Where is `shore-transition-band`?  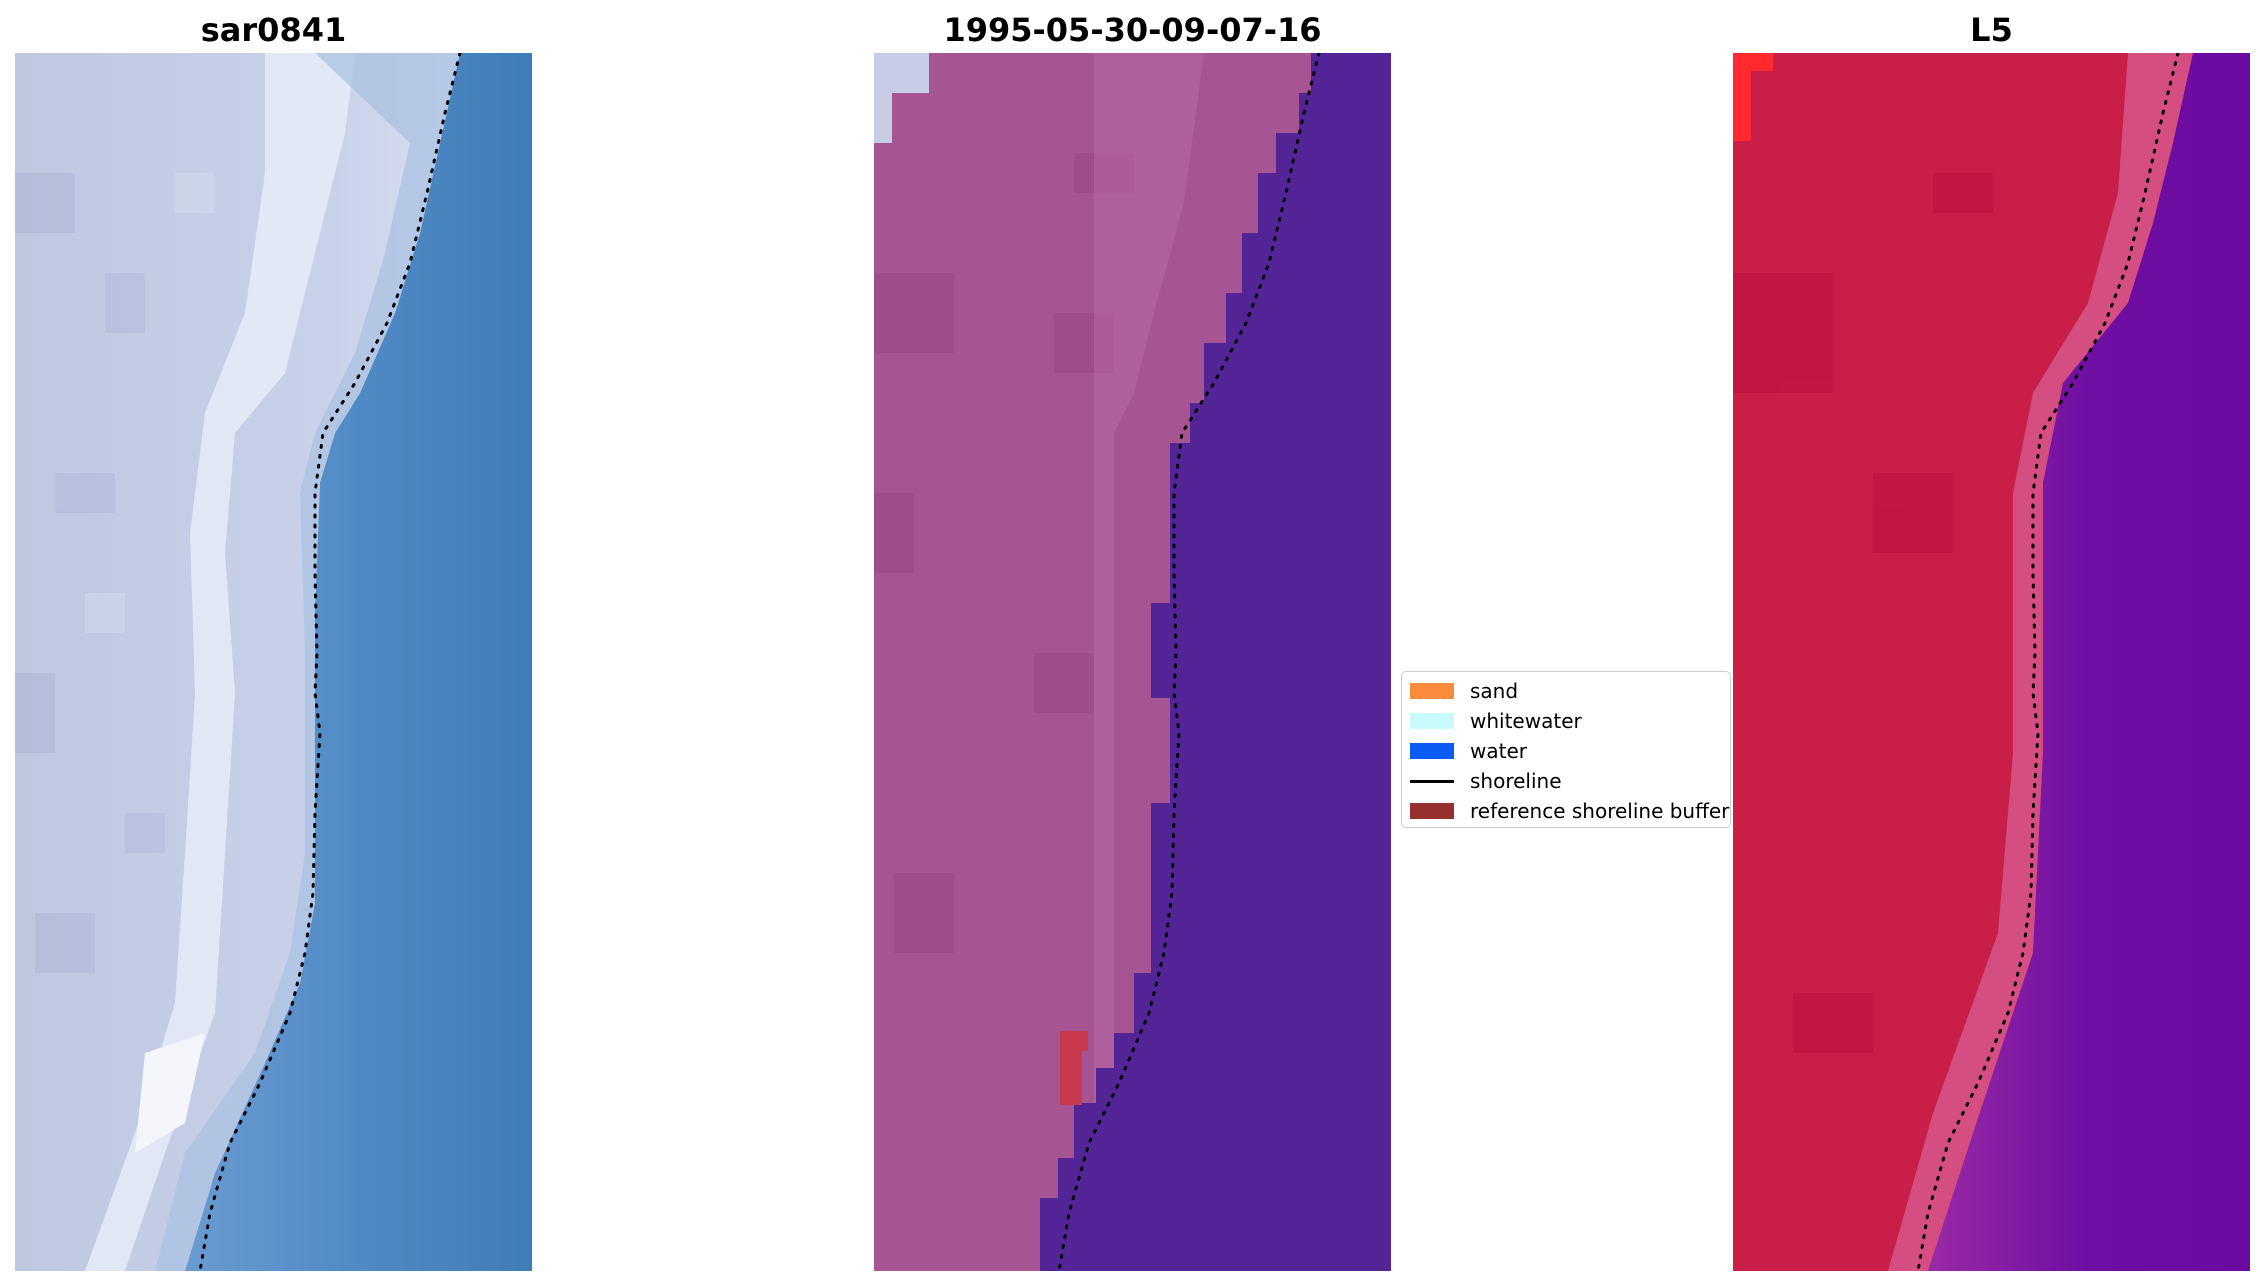
shore-transition-band is located at coordinates (2040, 662).